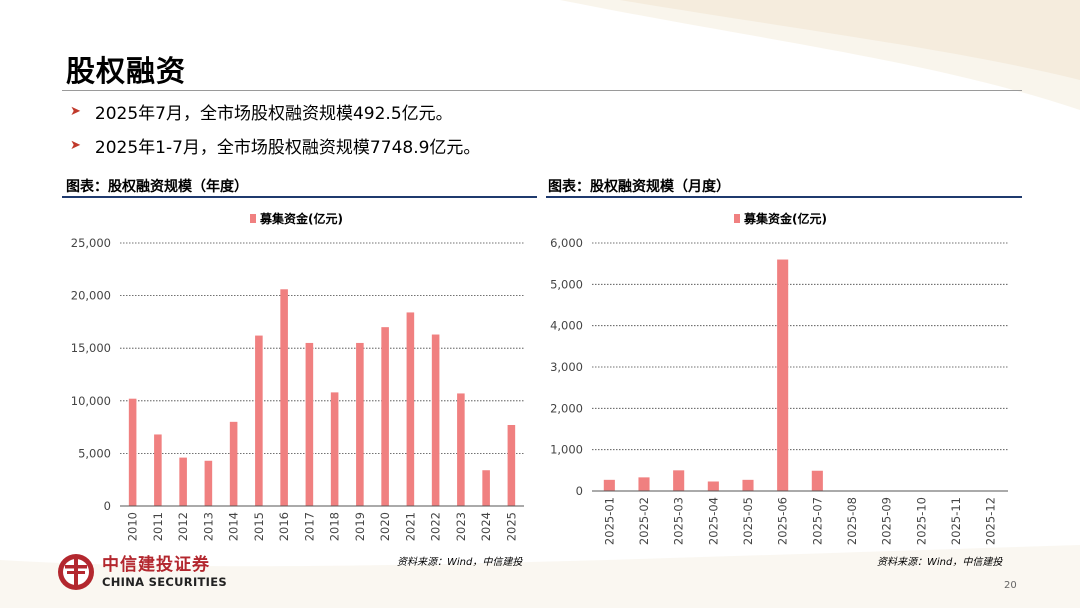 The image size is (1080, 608). Describe the element at coordinates (566, 243) in the screenshot. I see `y-tick-label: 6,000` at that location.